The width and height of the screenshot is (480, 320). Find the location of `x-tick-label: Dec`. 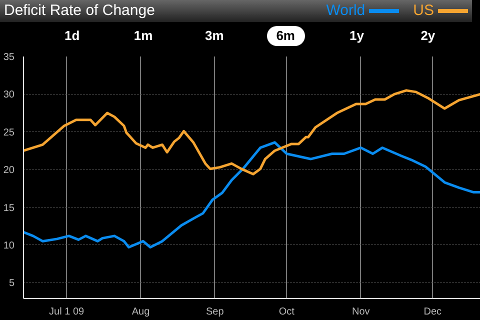

x-tick-label: Dec is located at coordinates (433, 312).